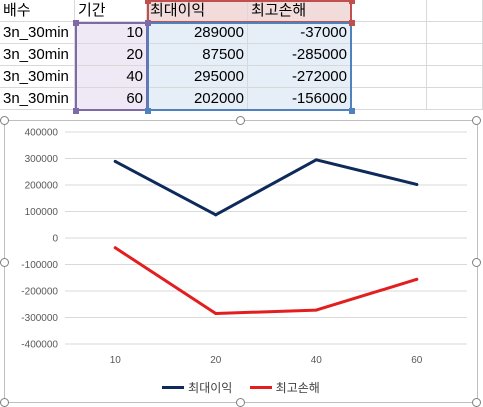  Describe the element at coordinates (216, 360) in the screenshot. I see `x-tick-label: 20` at that location.